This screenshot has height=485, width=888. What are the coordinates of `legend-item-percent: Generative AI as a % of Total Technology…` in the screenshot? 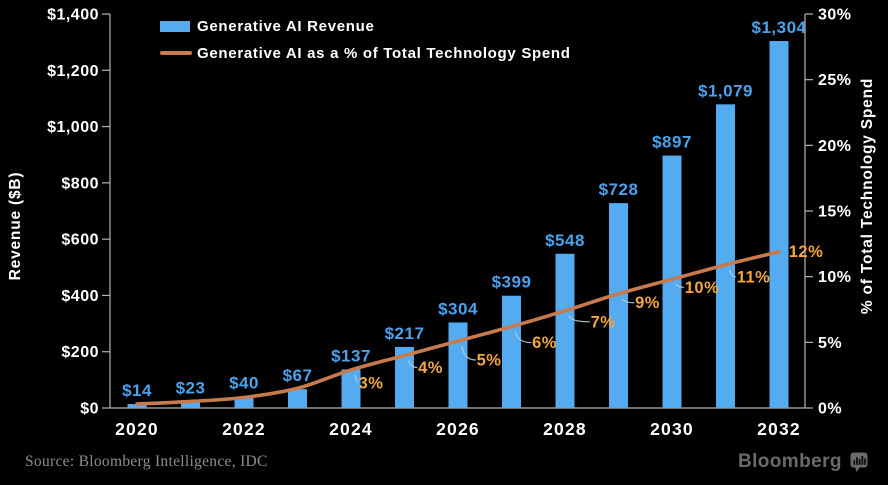 It's located at (365, 53).